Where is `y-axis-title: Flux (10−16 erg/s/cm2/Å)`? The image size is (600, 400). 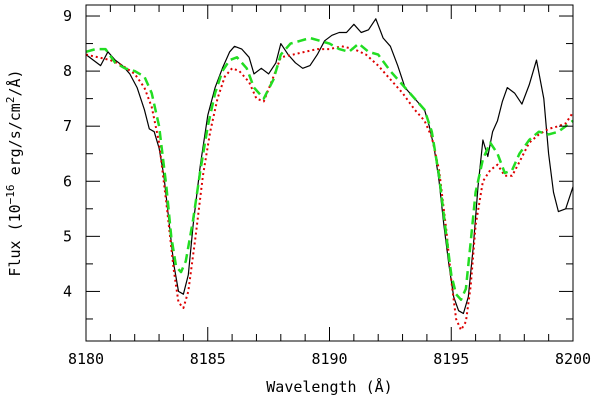 y-axis-title: Flux (10−16 erg/s/cm2/Å) is located at coordinates (14, 172).